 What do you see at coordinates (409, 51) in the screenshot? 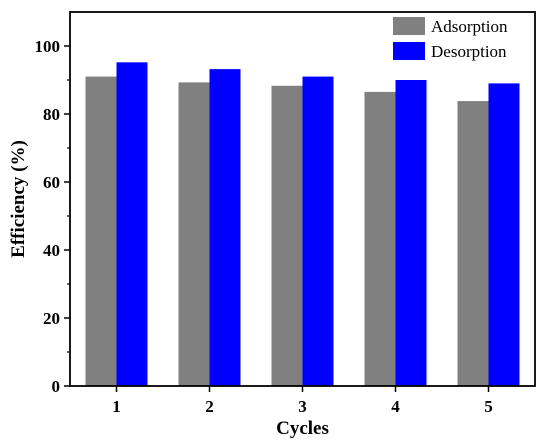
I see `legend-swatch-desorption` at bounding box center [409, 51].